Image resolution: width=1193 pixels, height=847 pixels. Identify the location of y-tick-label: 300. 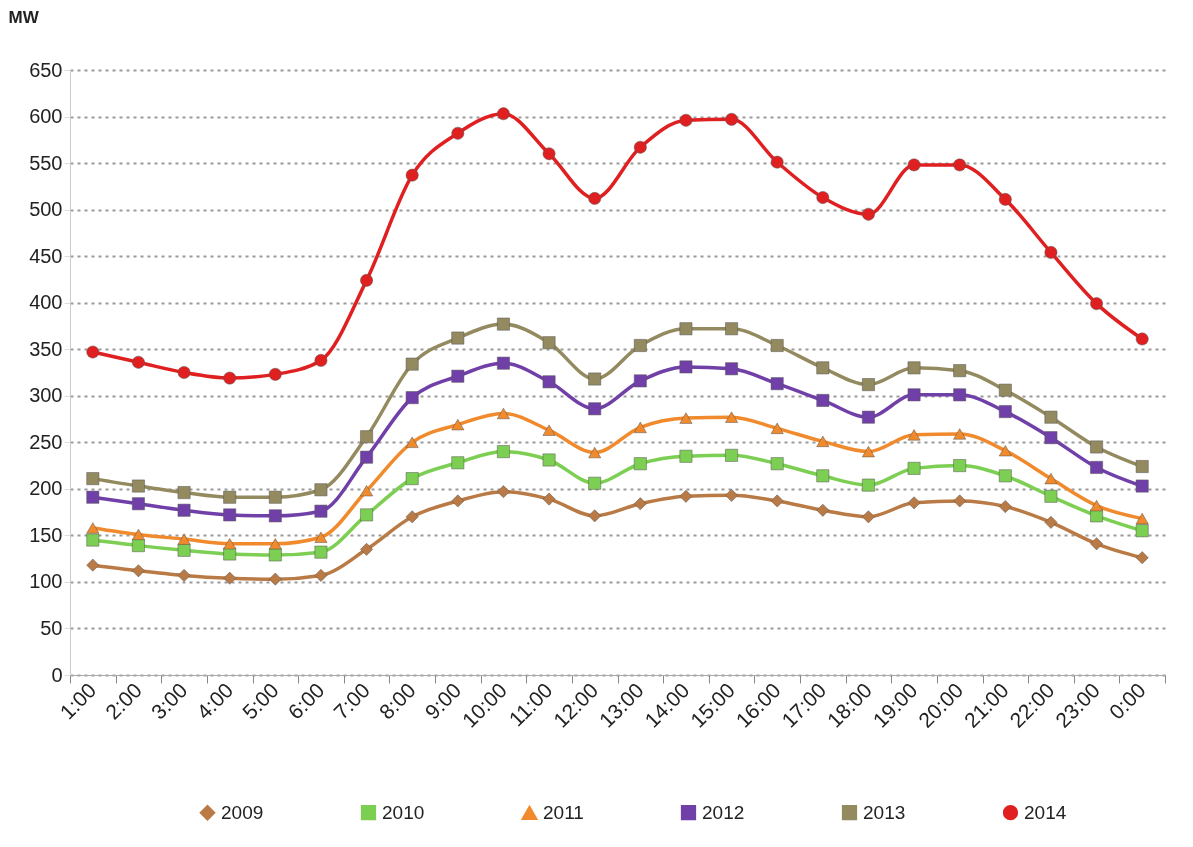
(46, 395).